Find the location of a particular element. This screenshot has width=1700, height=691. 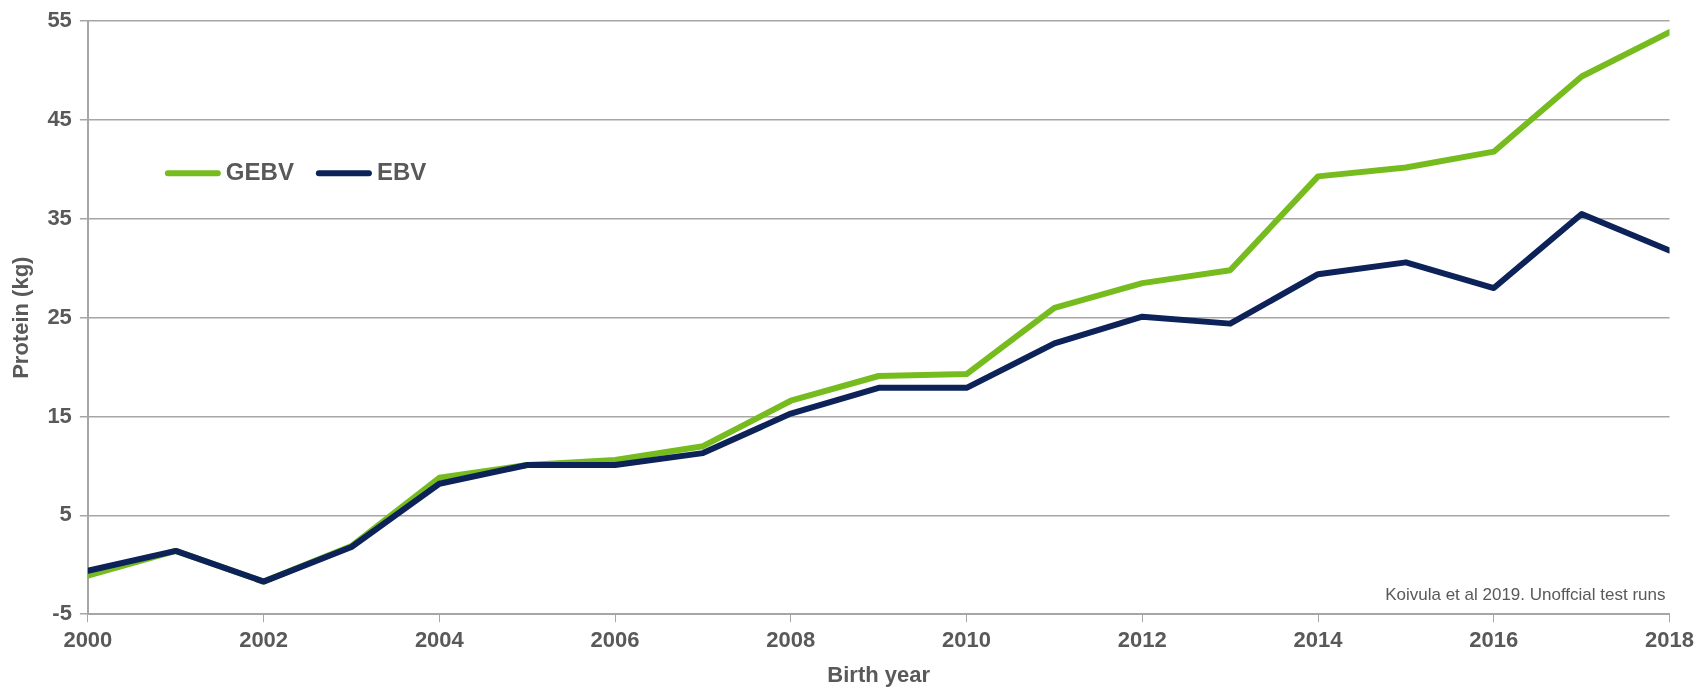

x-tick-label: 2012 is located at coordinates (1142, 640).